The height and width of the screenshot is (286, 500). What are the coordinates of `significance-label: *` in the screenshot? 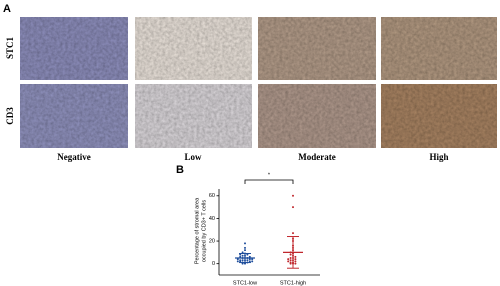 It's located at (269, 175).